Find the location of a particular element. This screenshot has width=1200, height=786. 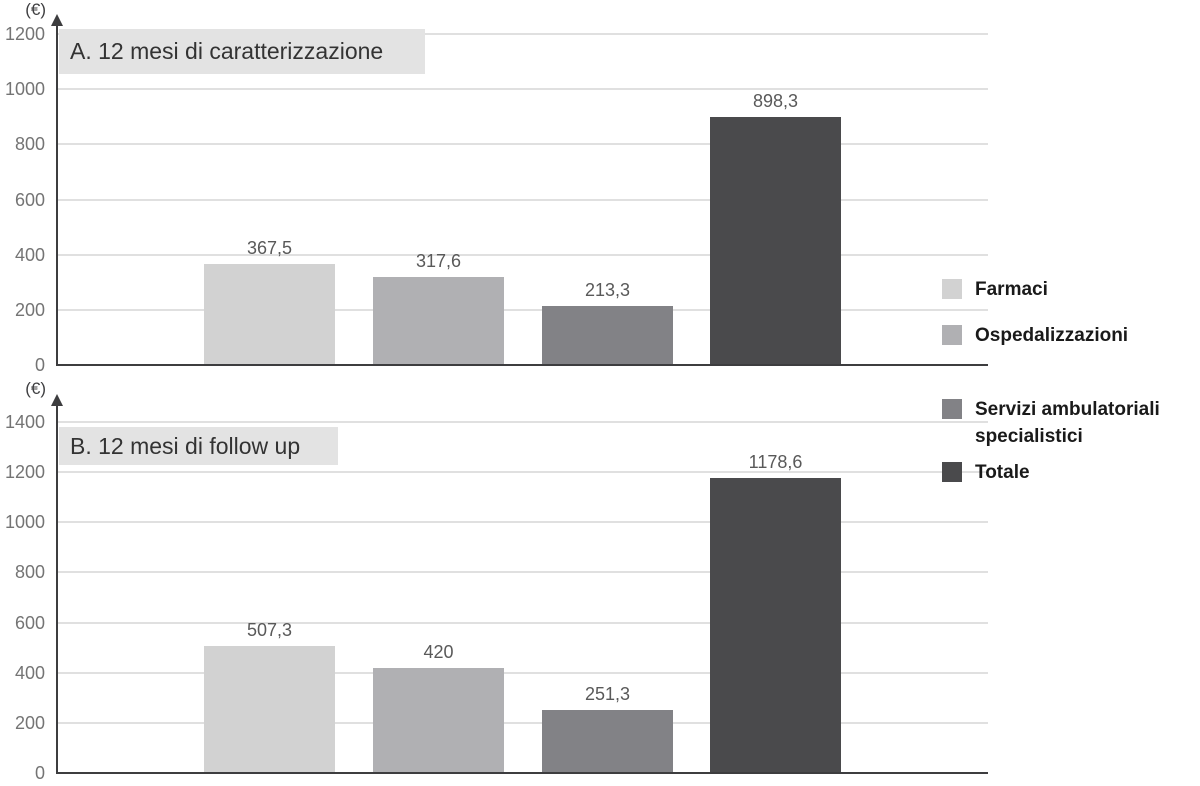

bar-b-ospedalizzazioni is located at coordinates (438, 719).